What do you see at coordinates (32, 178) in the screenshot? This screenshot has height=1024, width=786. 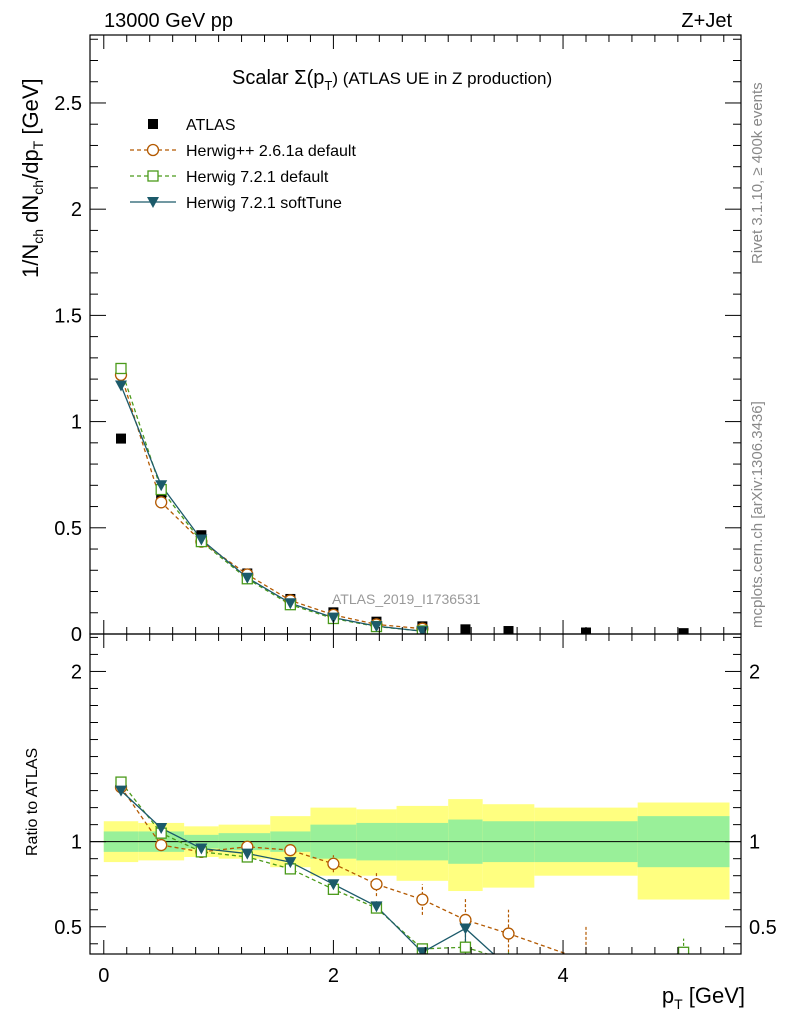 I see `main-y-axis-label: 1/Nch dNch/dpT [GeV]` at bounding box center [32, 178].